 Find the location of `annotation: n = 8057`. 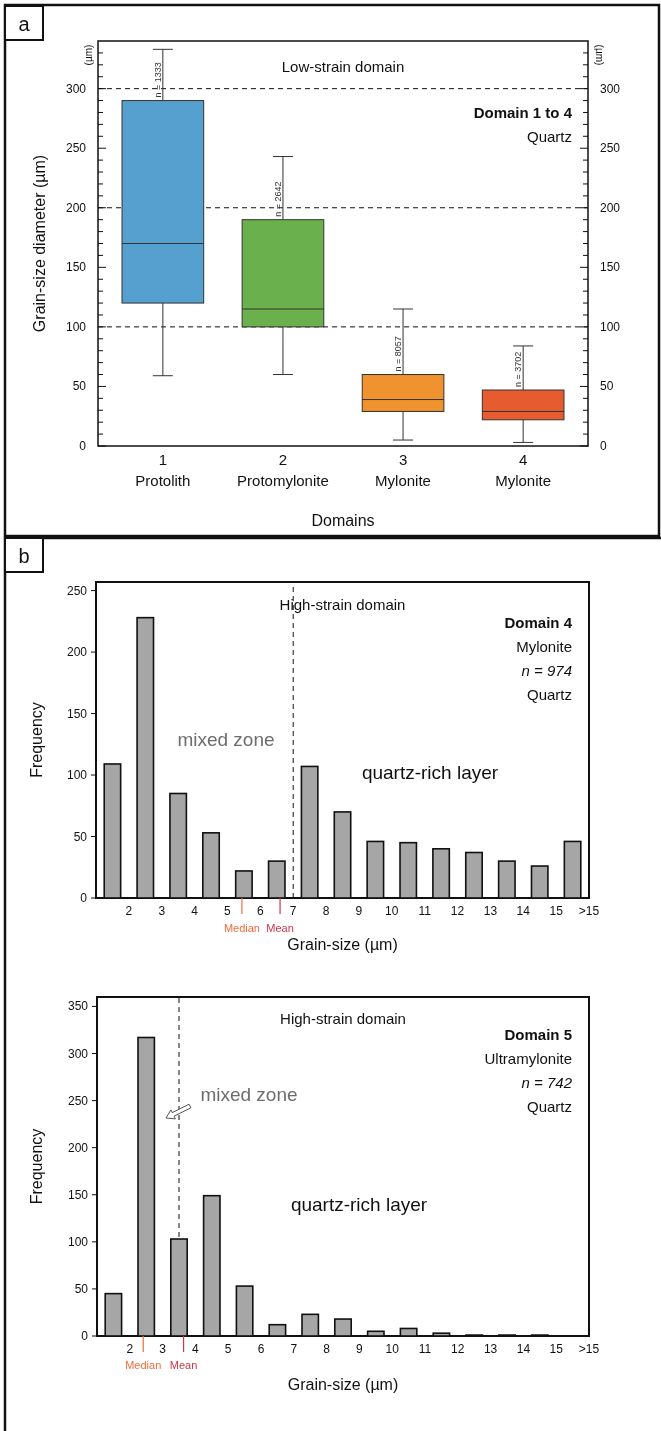

annotation: n = 8057 is located at coordinates (398, 354).